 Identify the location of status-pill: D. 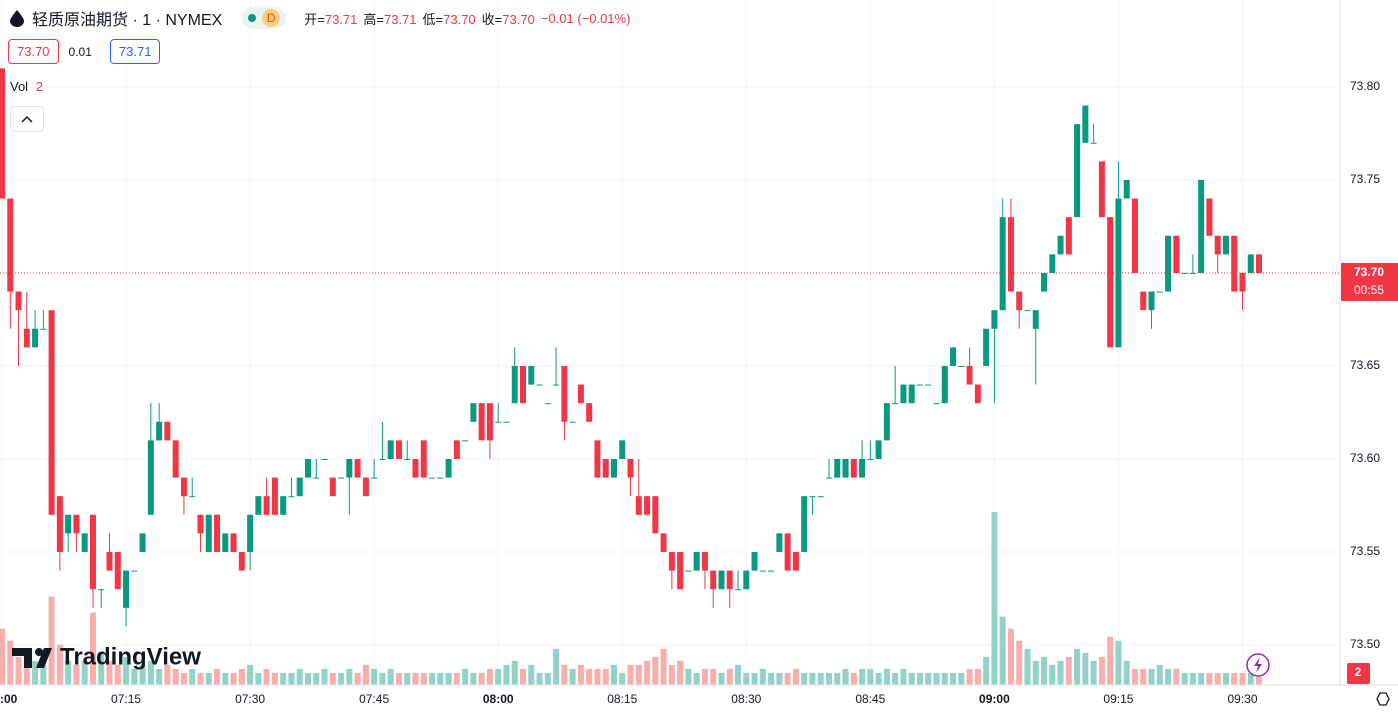
(264, 18).